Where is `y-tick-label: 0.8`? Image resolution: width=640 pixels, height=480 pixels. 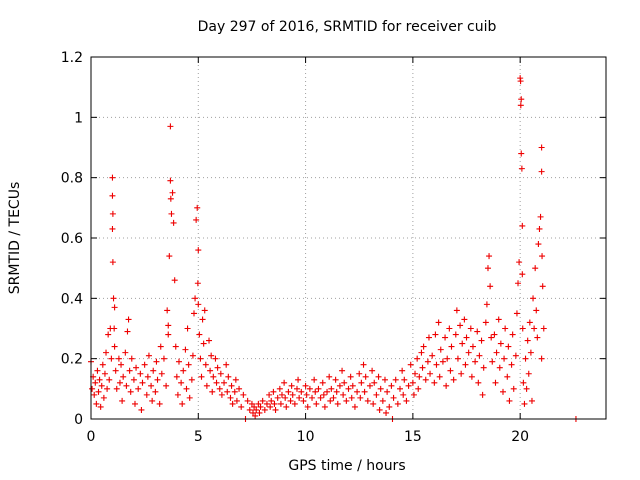 y-tick-label: 0.8 is located at coordinates (72, 179).